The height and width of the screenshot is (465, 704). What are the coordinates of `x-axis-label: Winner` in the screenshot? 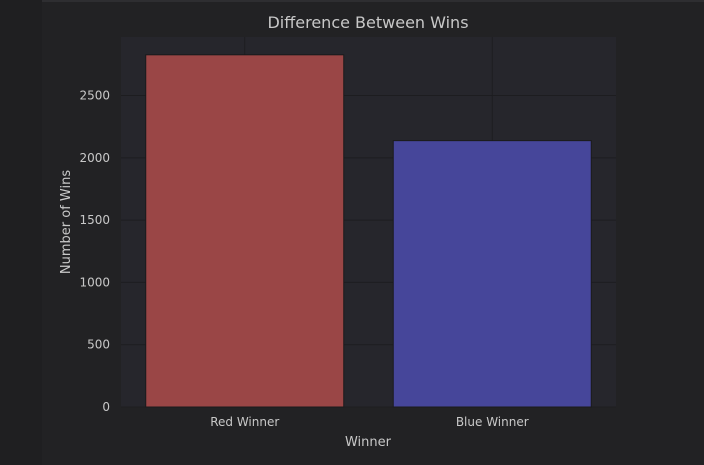 It's located at (368, 442).